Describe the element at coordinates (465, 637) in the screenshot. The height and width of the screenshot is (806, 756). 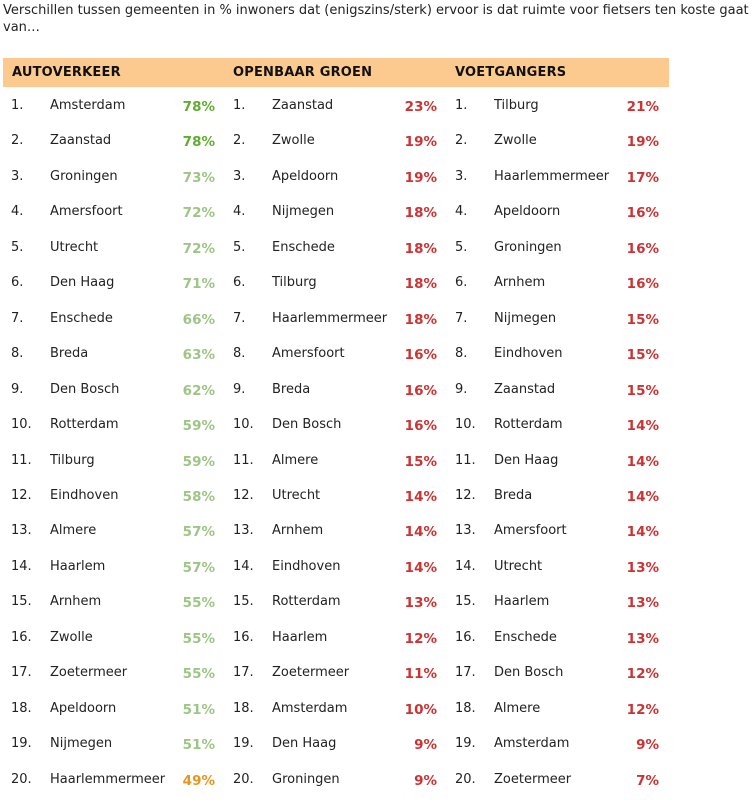
I see `rank-label: 16.` at that location.